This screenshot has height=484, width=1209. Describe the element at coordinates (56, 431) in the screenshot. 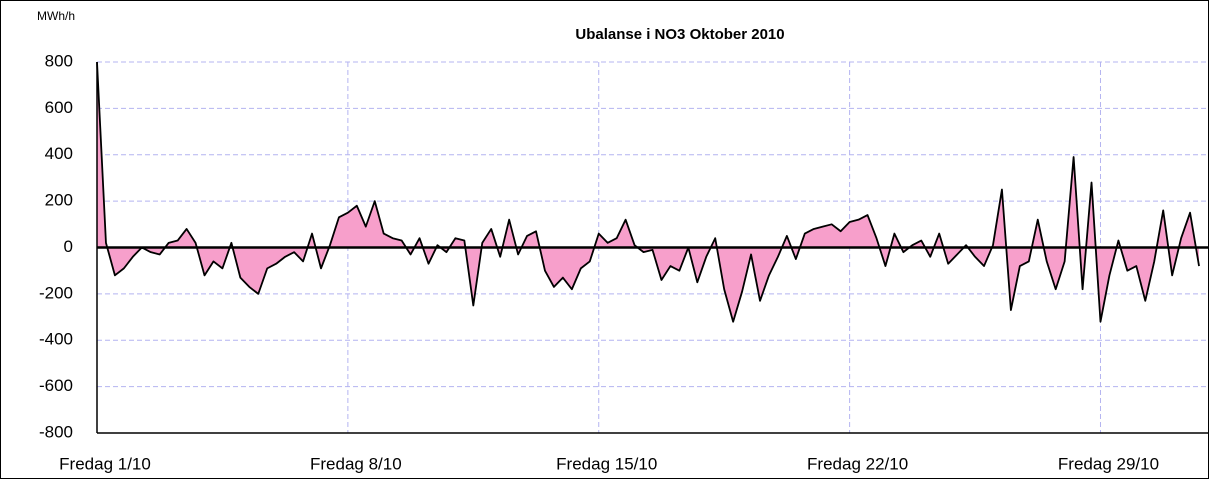

I see `y-tick-label: -800` at that location.